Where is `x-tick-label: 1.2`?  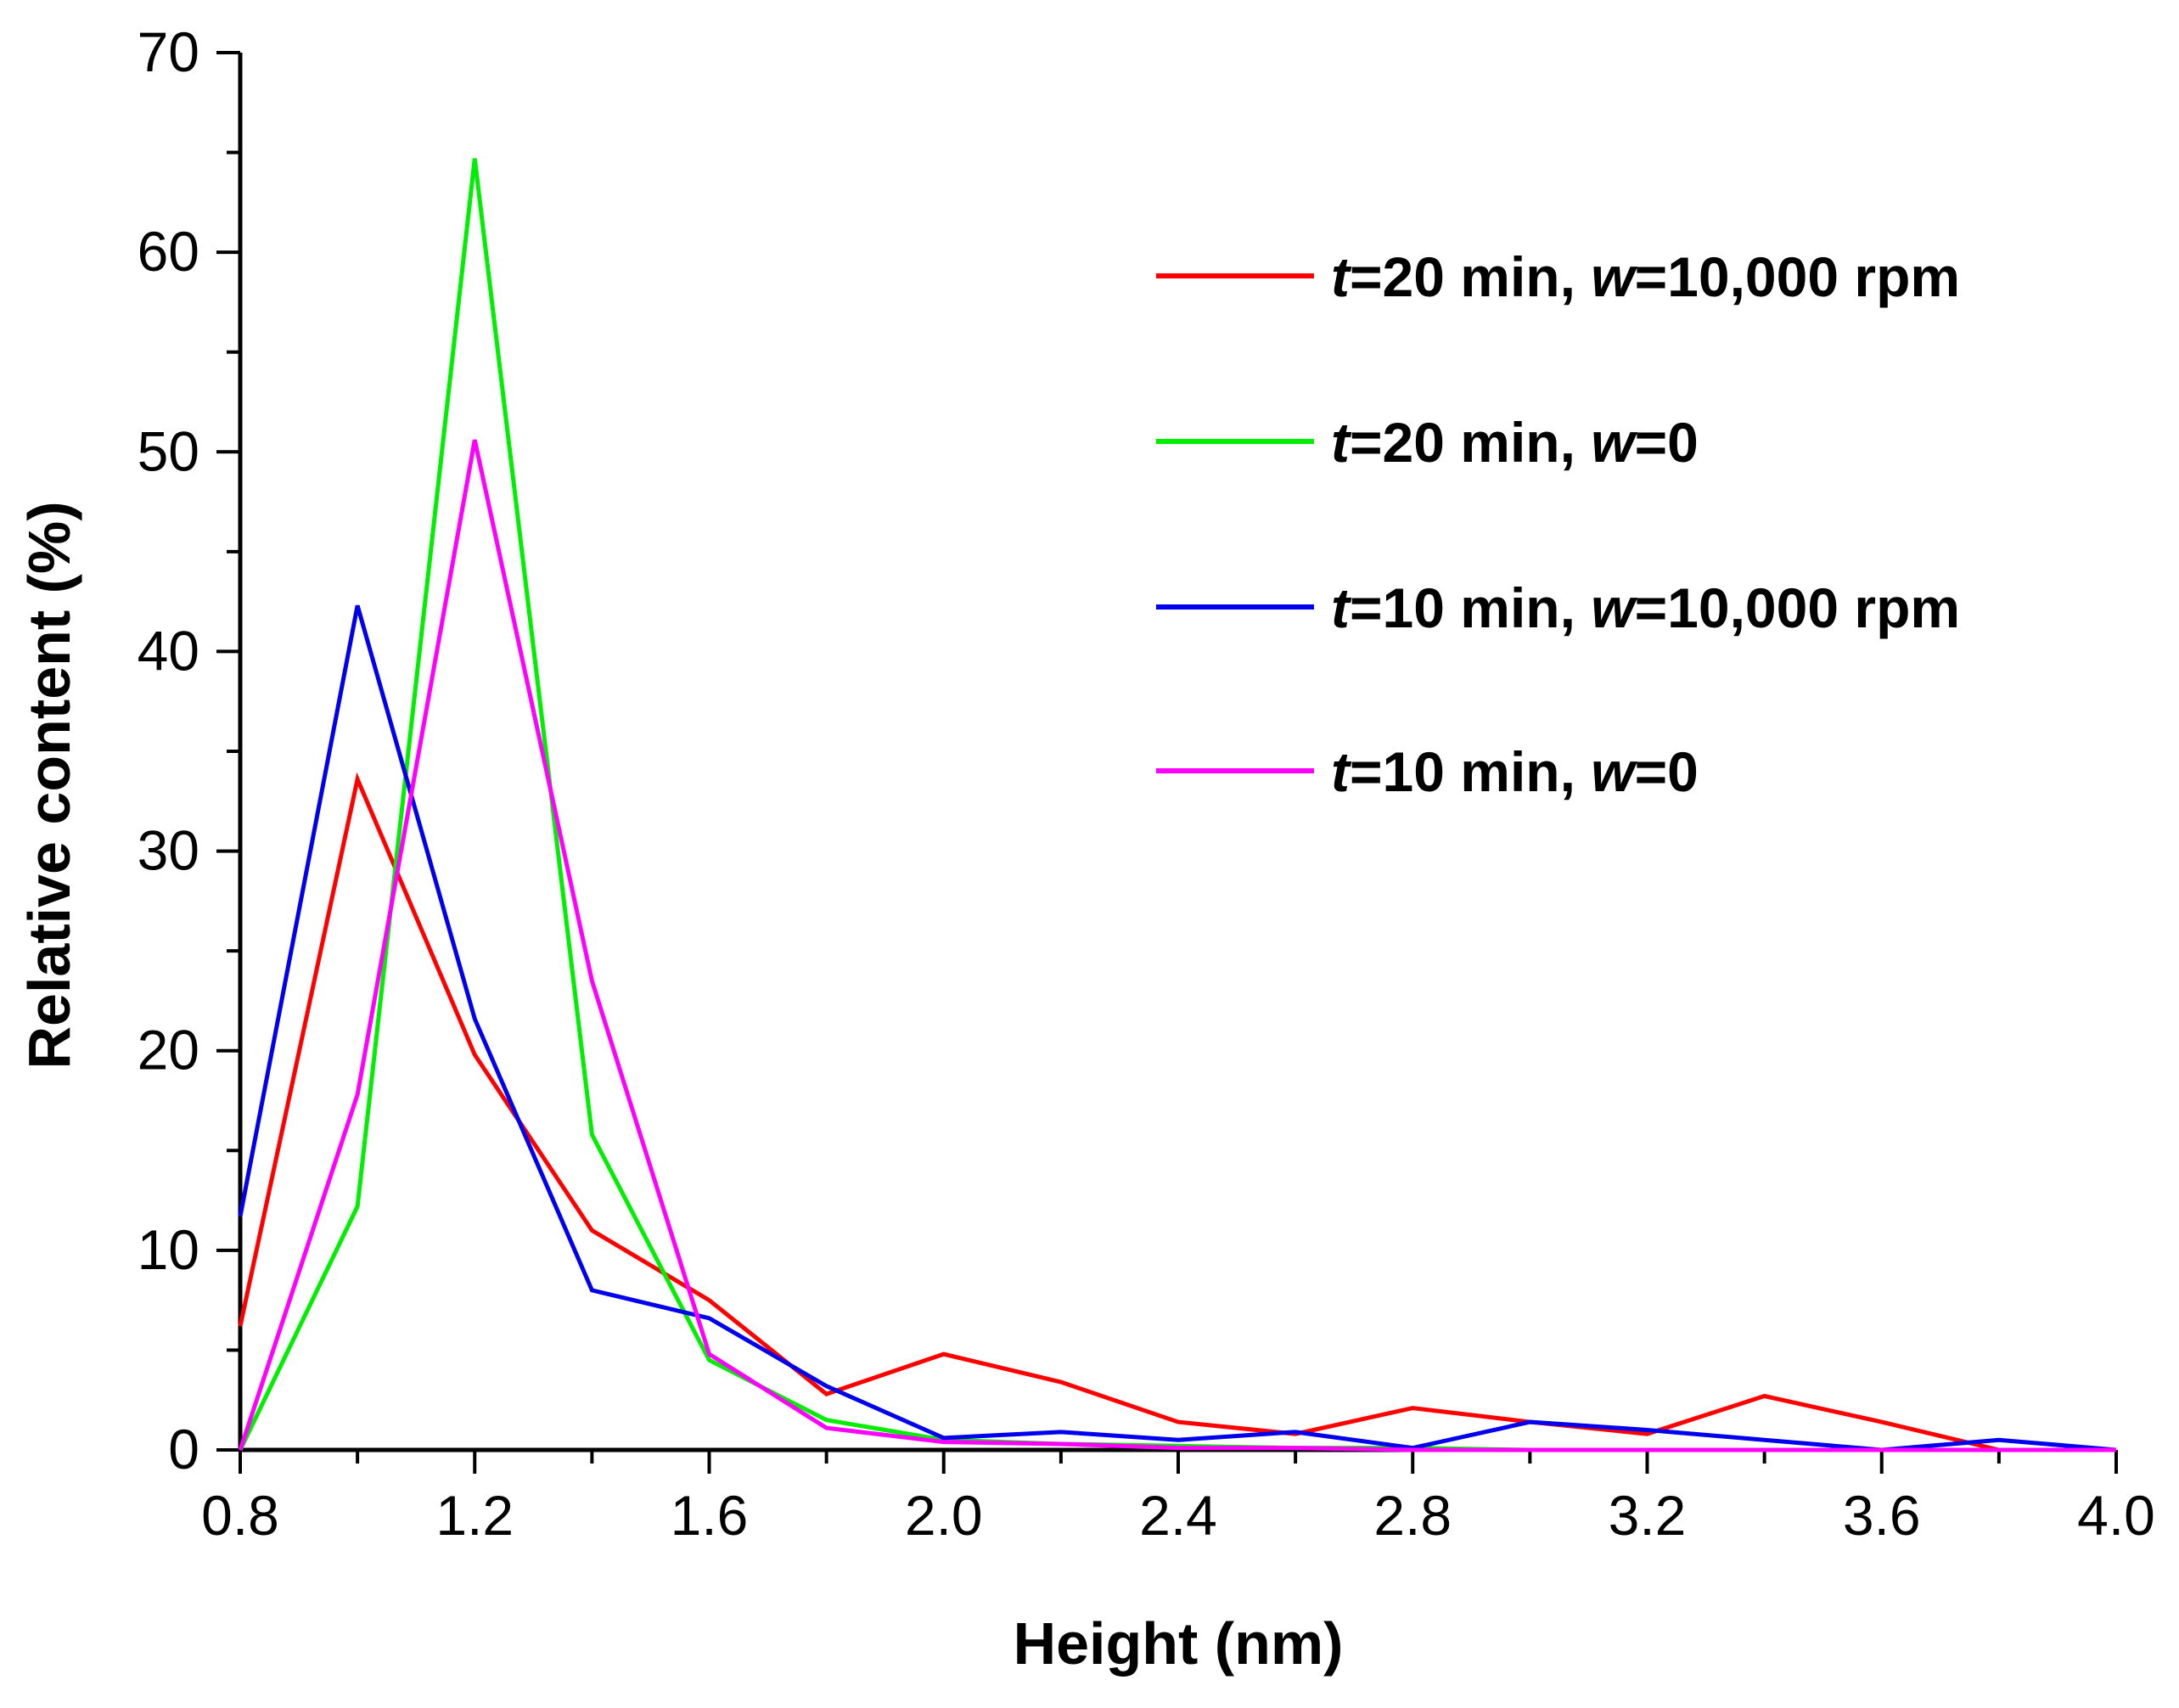
x-tick-label: 1.2 is located at coordinates (474, 1515).